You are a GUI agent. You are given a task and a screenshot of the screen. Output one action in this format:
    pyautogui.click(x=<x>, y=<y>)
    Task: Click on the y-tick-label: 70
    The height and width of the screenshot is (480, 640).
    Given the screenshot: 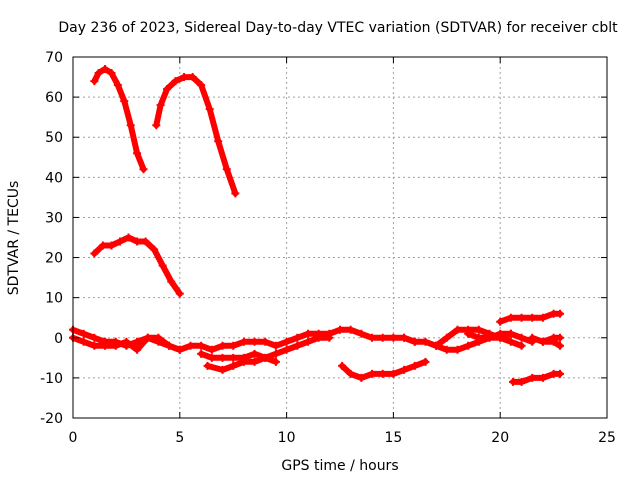 What is the action you would take?
    pyautogui.click(x=54, y=58)
    